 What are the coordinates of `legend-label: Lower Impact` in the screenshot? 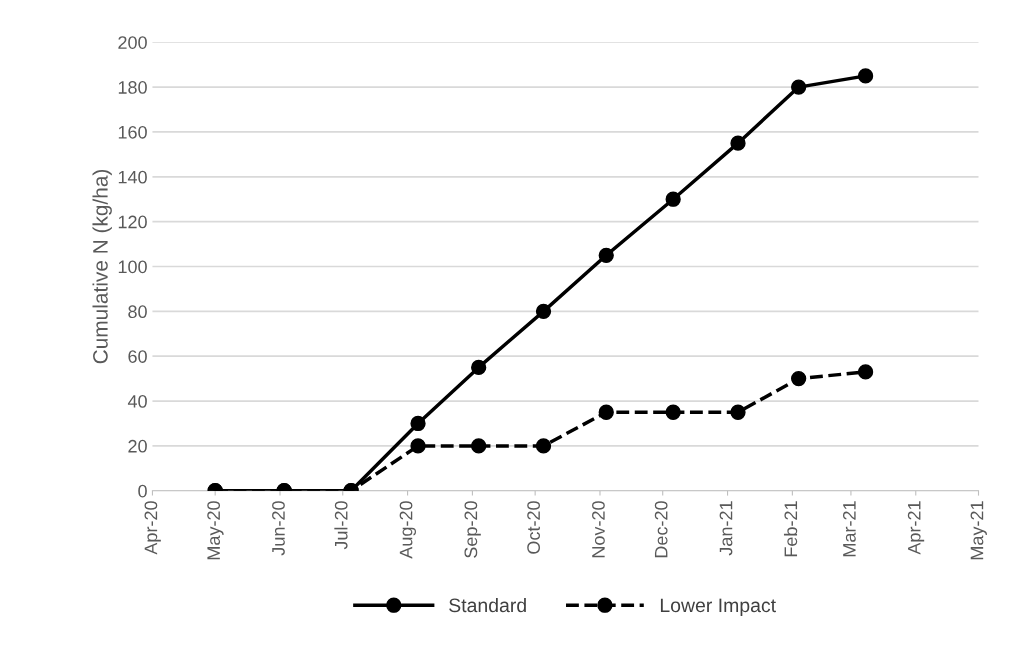 It's located at (718, 607).